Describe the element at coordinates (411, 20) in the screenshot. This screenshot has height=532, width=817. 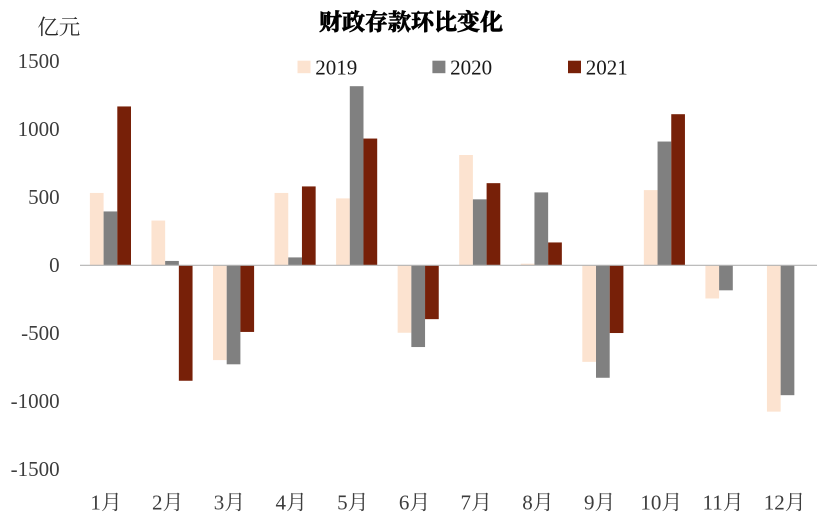
I see `svg-text: 财政存款环比变化` at that location.